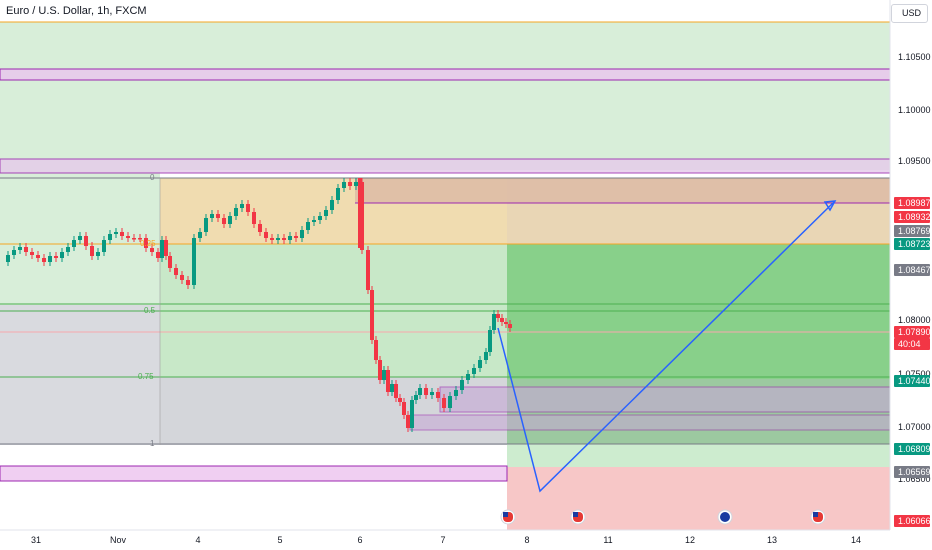 The height and width of the screenshot is (550, 932). I want to click on eu-flag-icon, so click(725, 517).